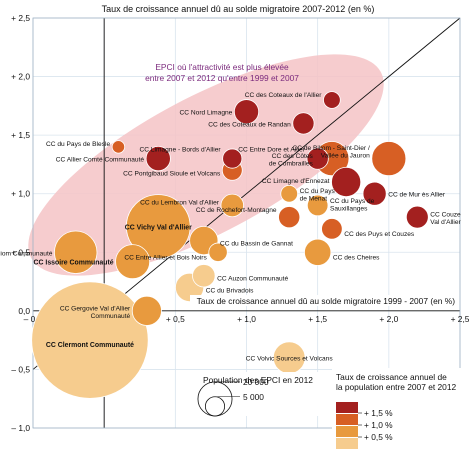  I want to click on point-label: CC Nord Limagne, so click(206, 113).